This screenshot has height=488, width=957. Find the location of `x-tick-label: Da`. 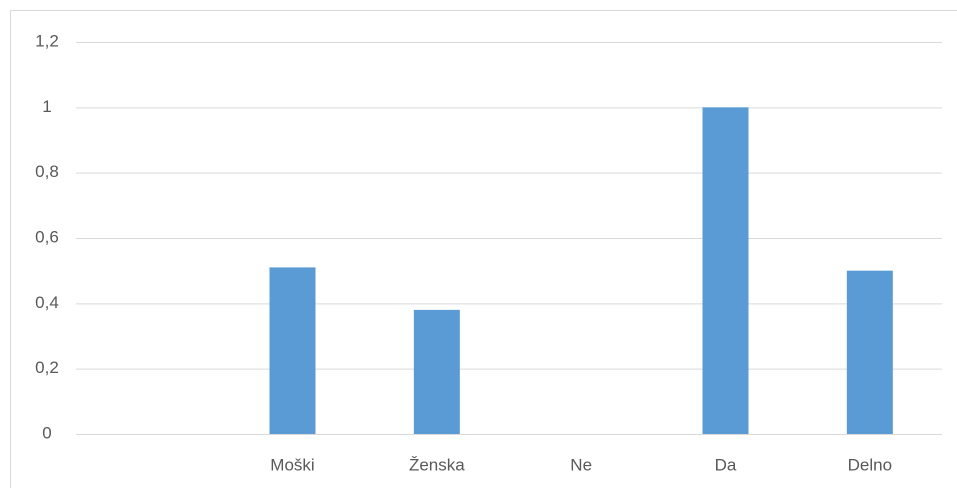

x-tick-label: Da is located at coordinates (726, 464).